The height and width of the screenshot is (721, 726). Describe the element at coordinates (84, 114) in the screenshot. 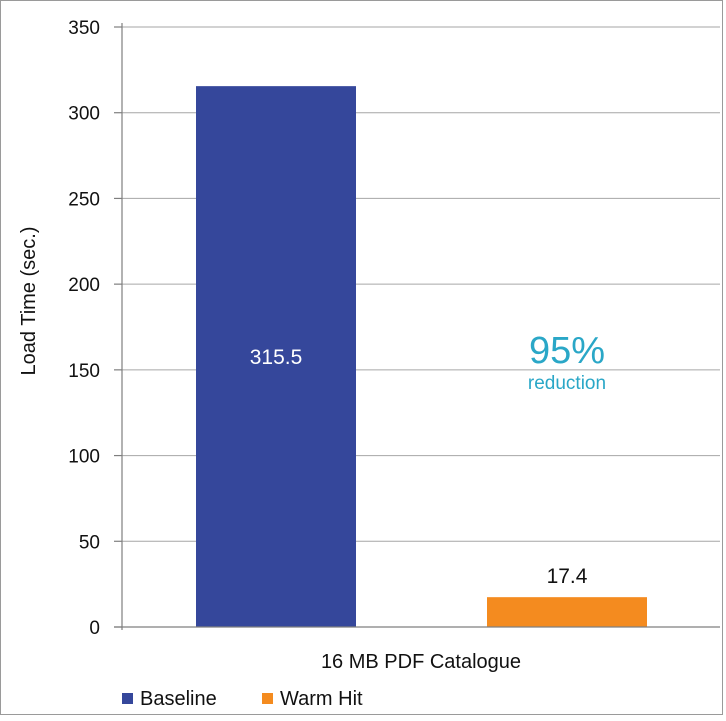

I see `y-tick-label: 300` at that location.